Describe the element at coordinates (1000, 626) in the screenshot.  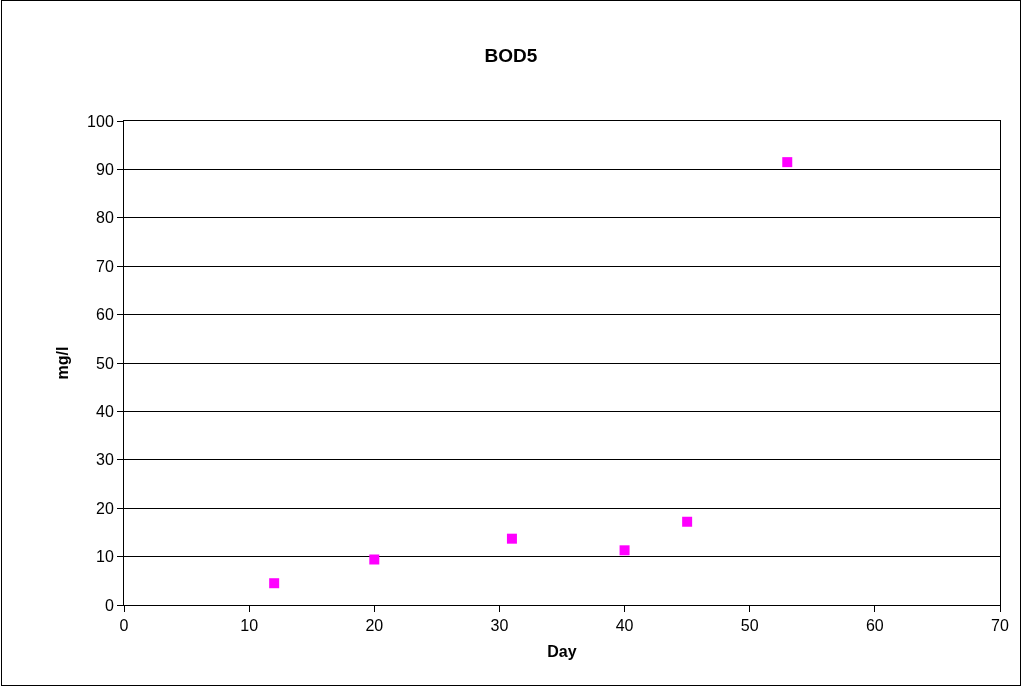
I see `x-tick-label: 70` at that location.